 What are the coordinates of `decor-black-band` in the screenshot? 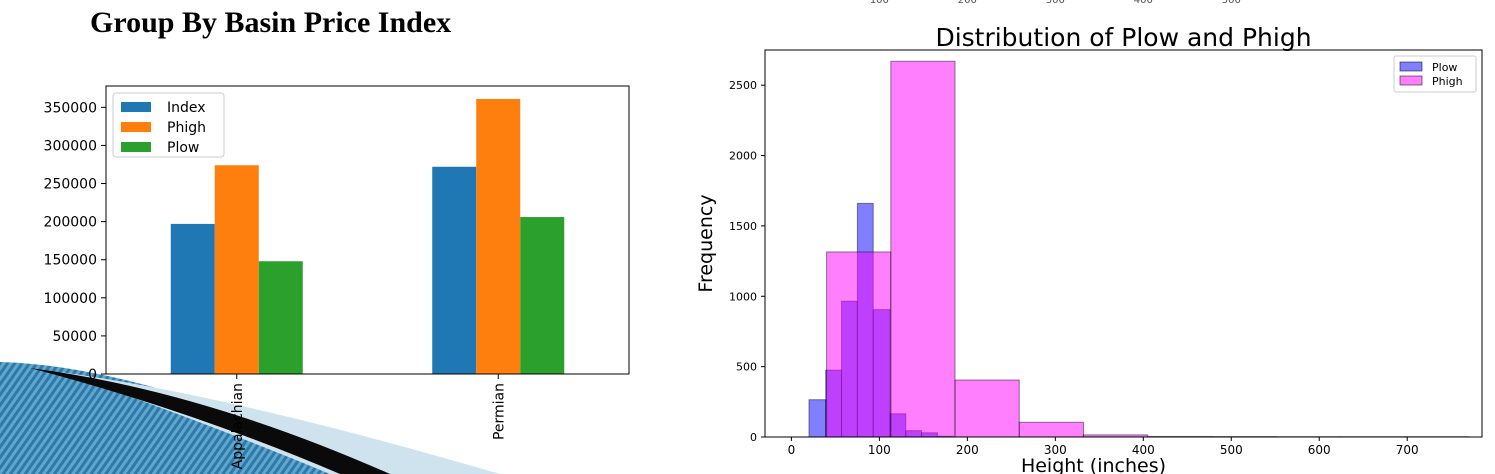 It's located at (210, 421).